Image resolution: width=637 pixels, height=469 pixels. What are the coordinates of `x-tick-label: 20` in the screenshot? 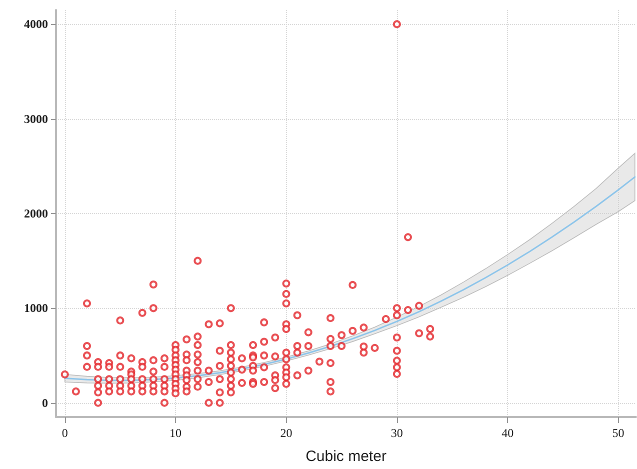 It's located at (286, 433).